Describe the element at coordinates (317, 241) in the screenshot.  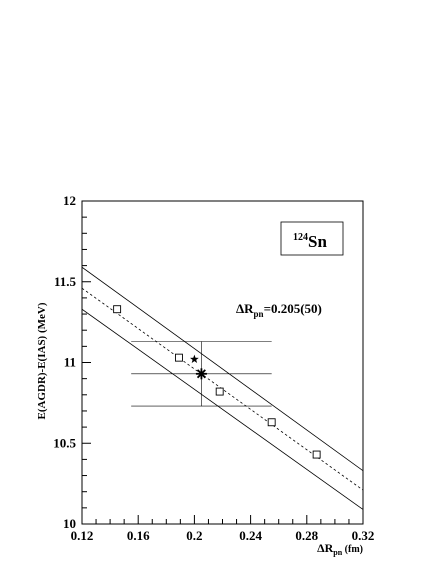
I see `nucleus-symbol: Sn` at that location.